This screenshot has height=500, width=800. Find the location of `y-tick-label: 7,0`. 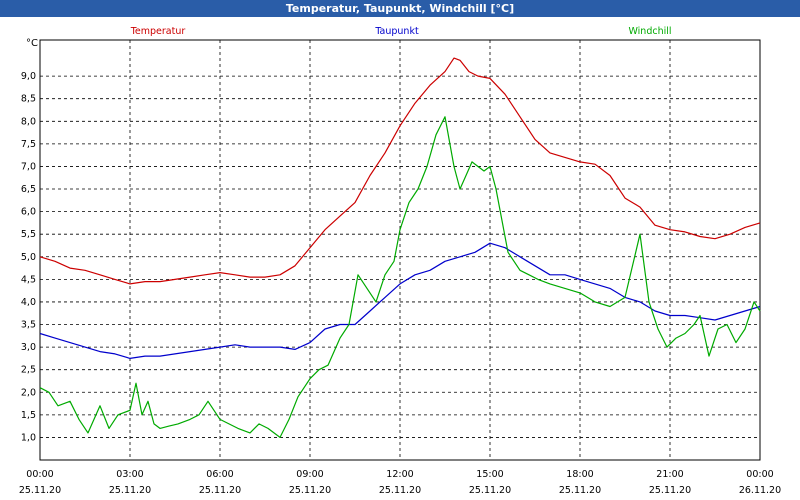

y-tick-label: 7,0 is located at coordinates (28, 166).